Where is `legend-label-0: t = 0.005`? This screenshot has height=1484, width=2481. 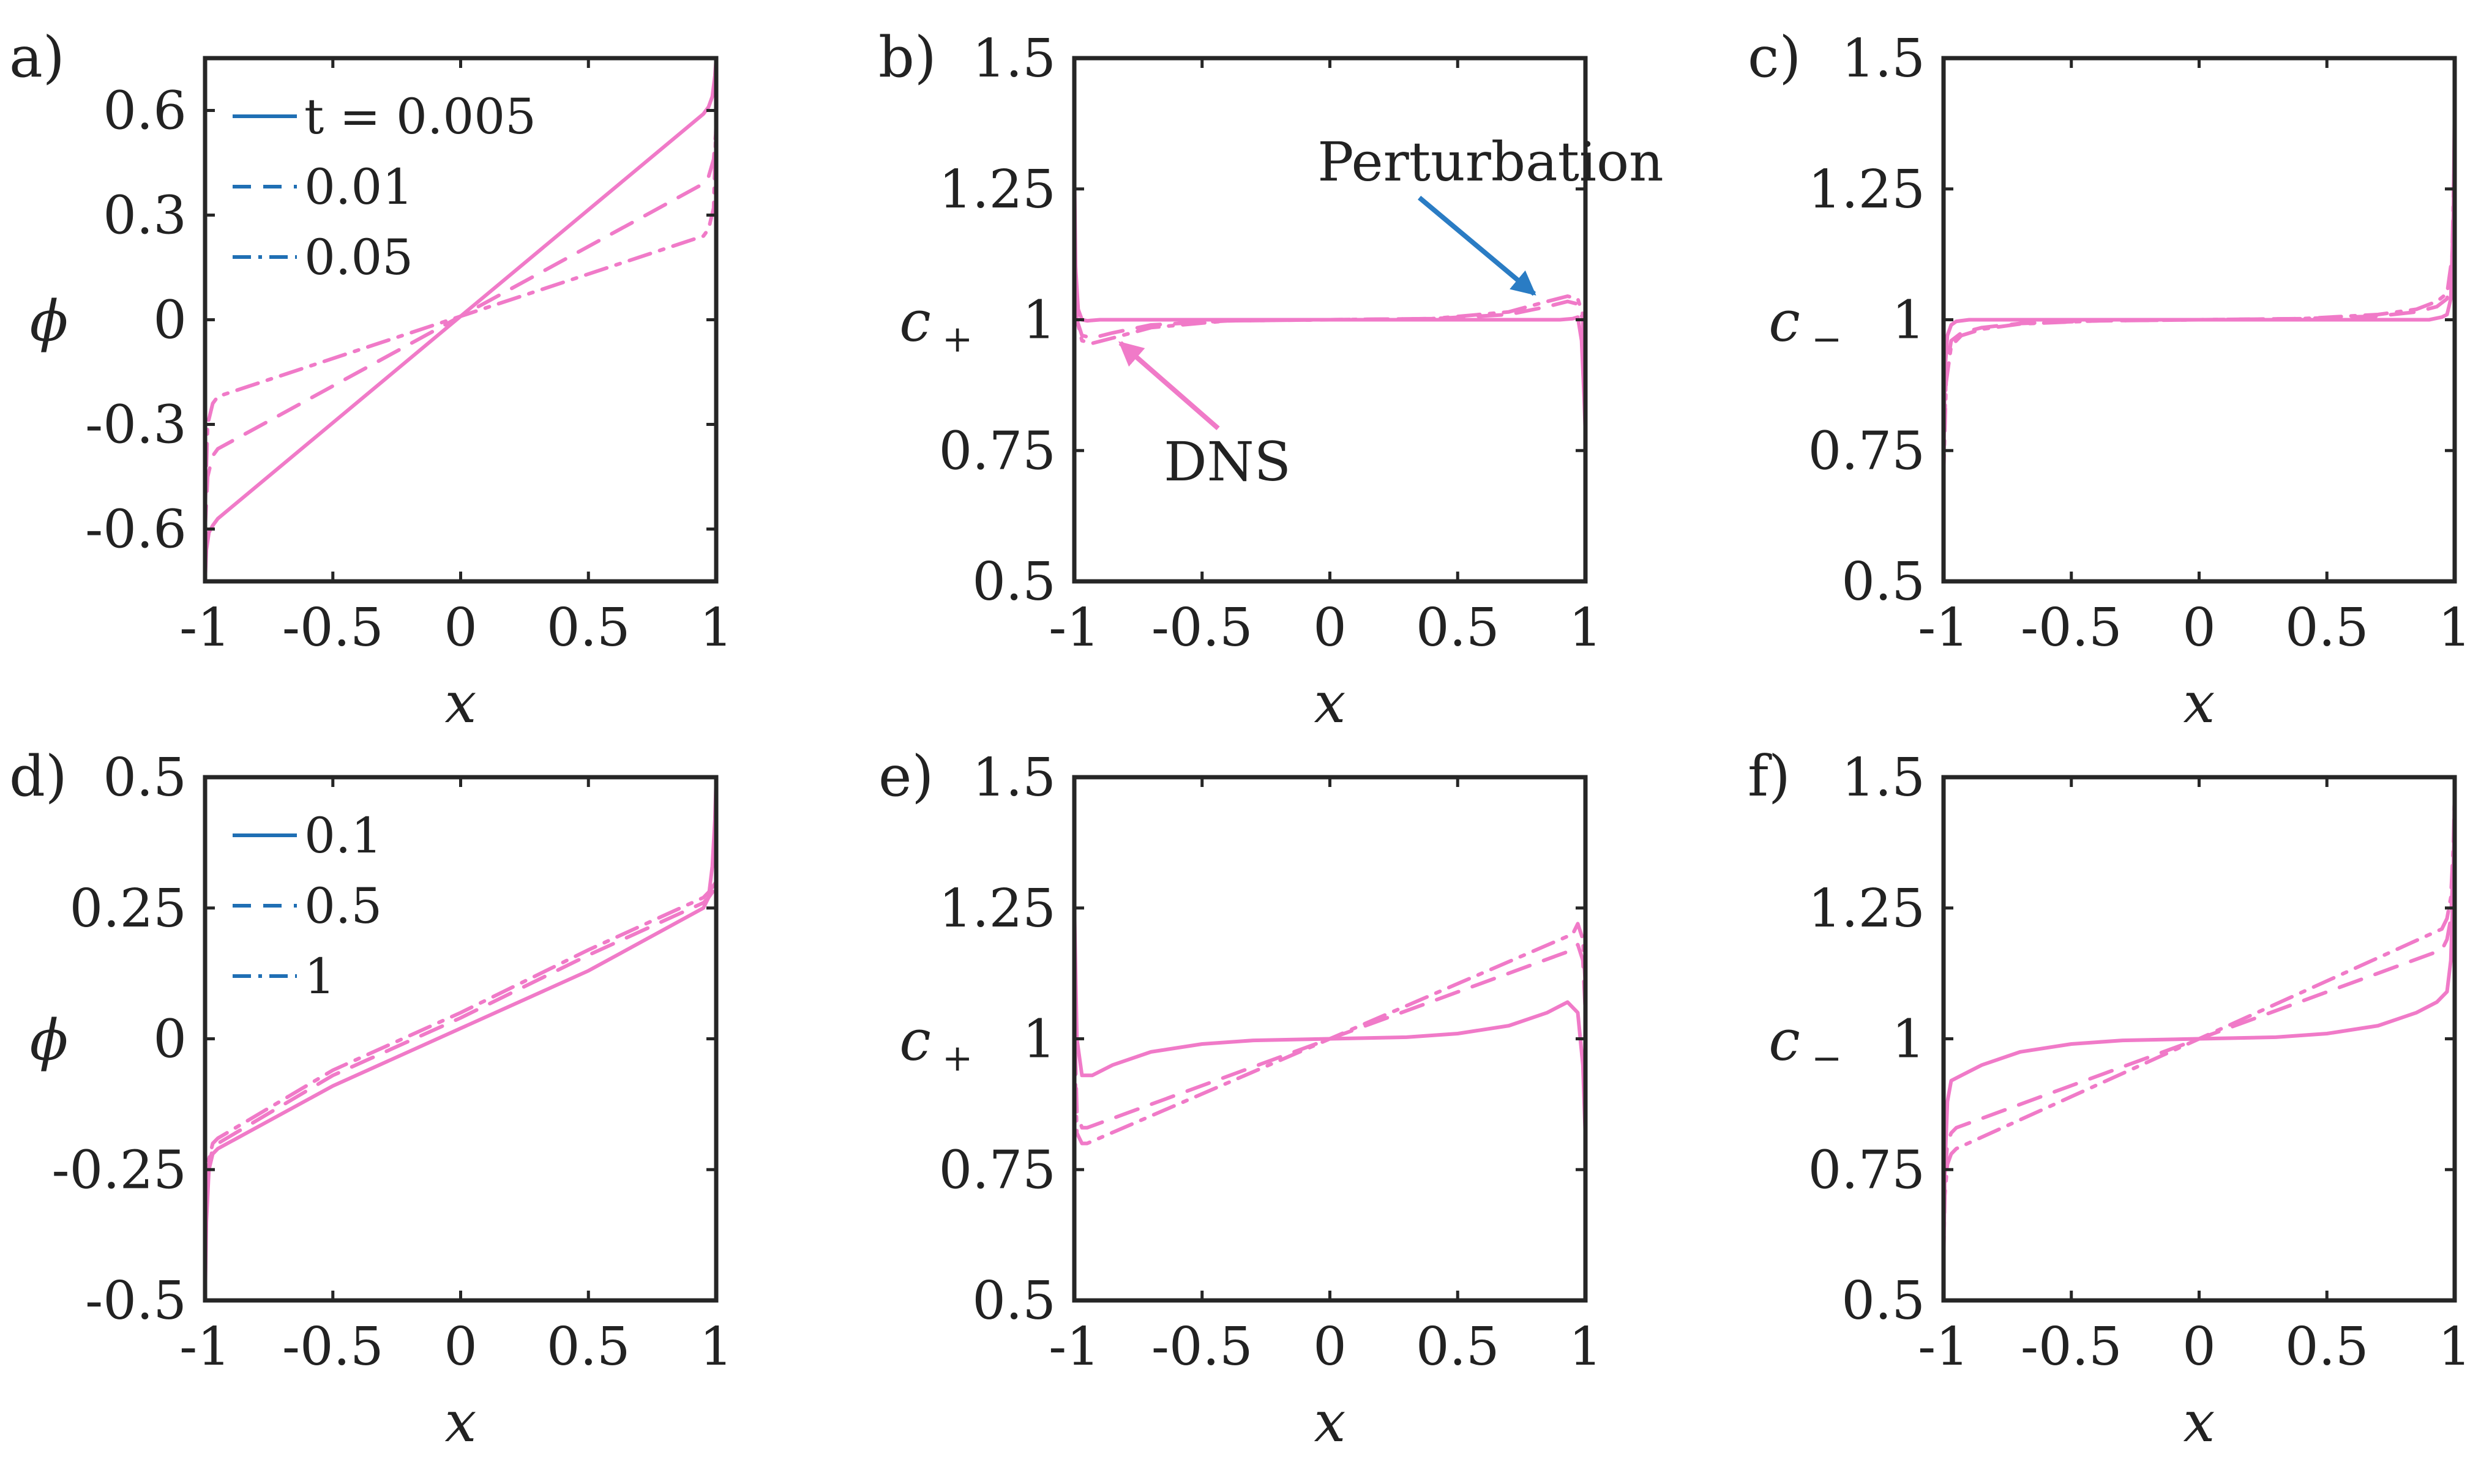 legend-label-0: t = 0.005 is located at coordinates (420, 116).